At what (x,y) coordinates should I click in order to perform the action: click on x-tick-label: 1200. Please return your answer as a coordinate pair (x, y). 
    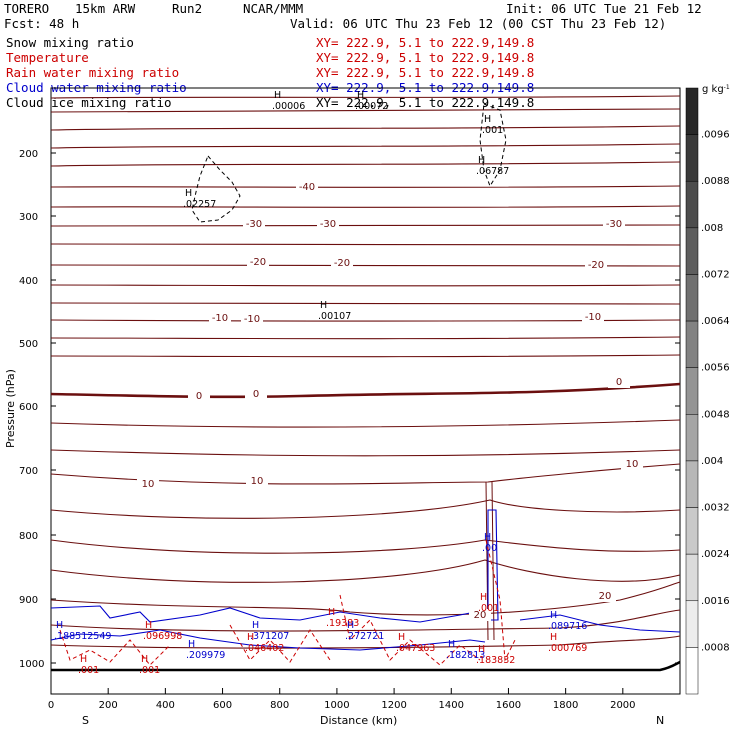
    Looking at the image, I should click on (393, 705).